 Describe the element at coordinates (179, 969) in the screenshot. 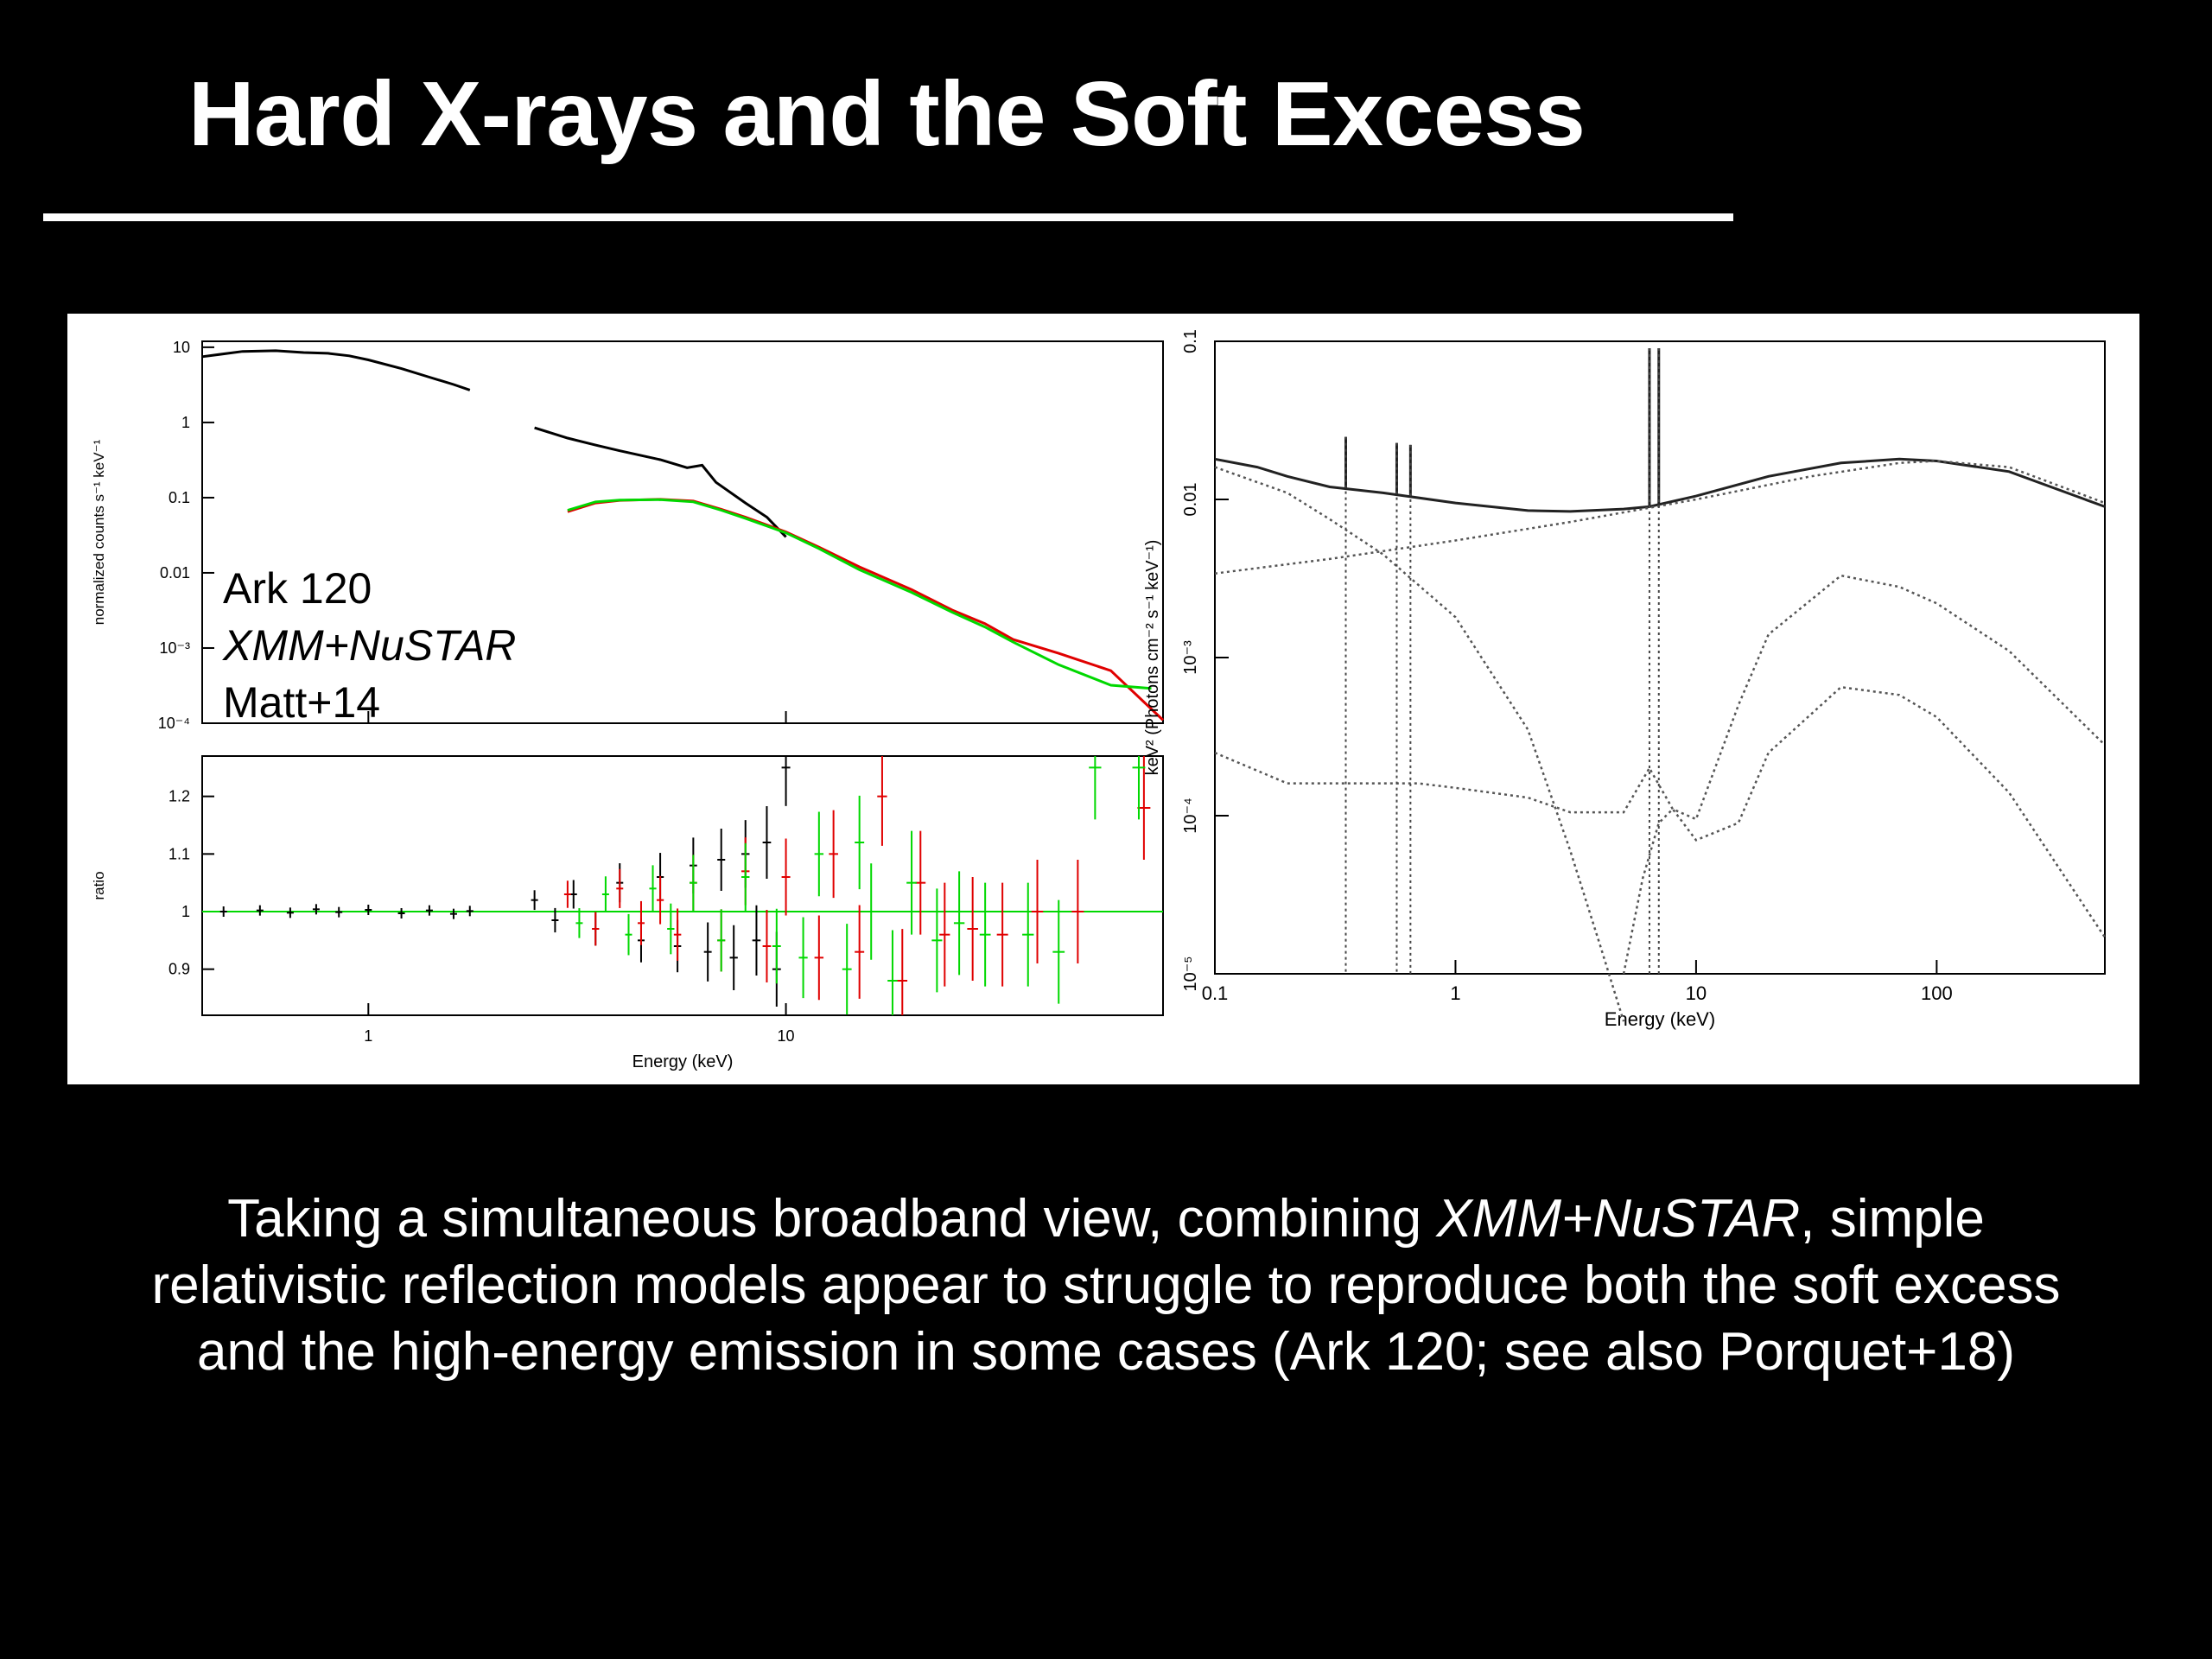

I see `ratio-ytick-label: 0.9` at that location.